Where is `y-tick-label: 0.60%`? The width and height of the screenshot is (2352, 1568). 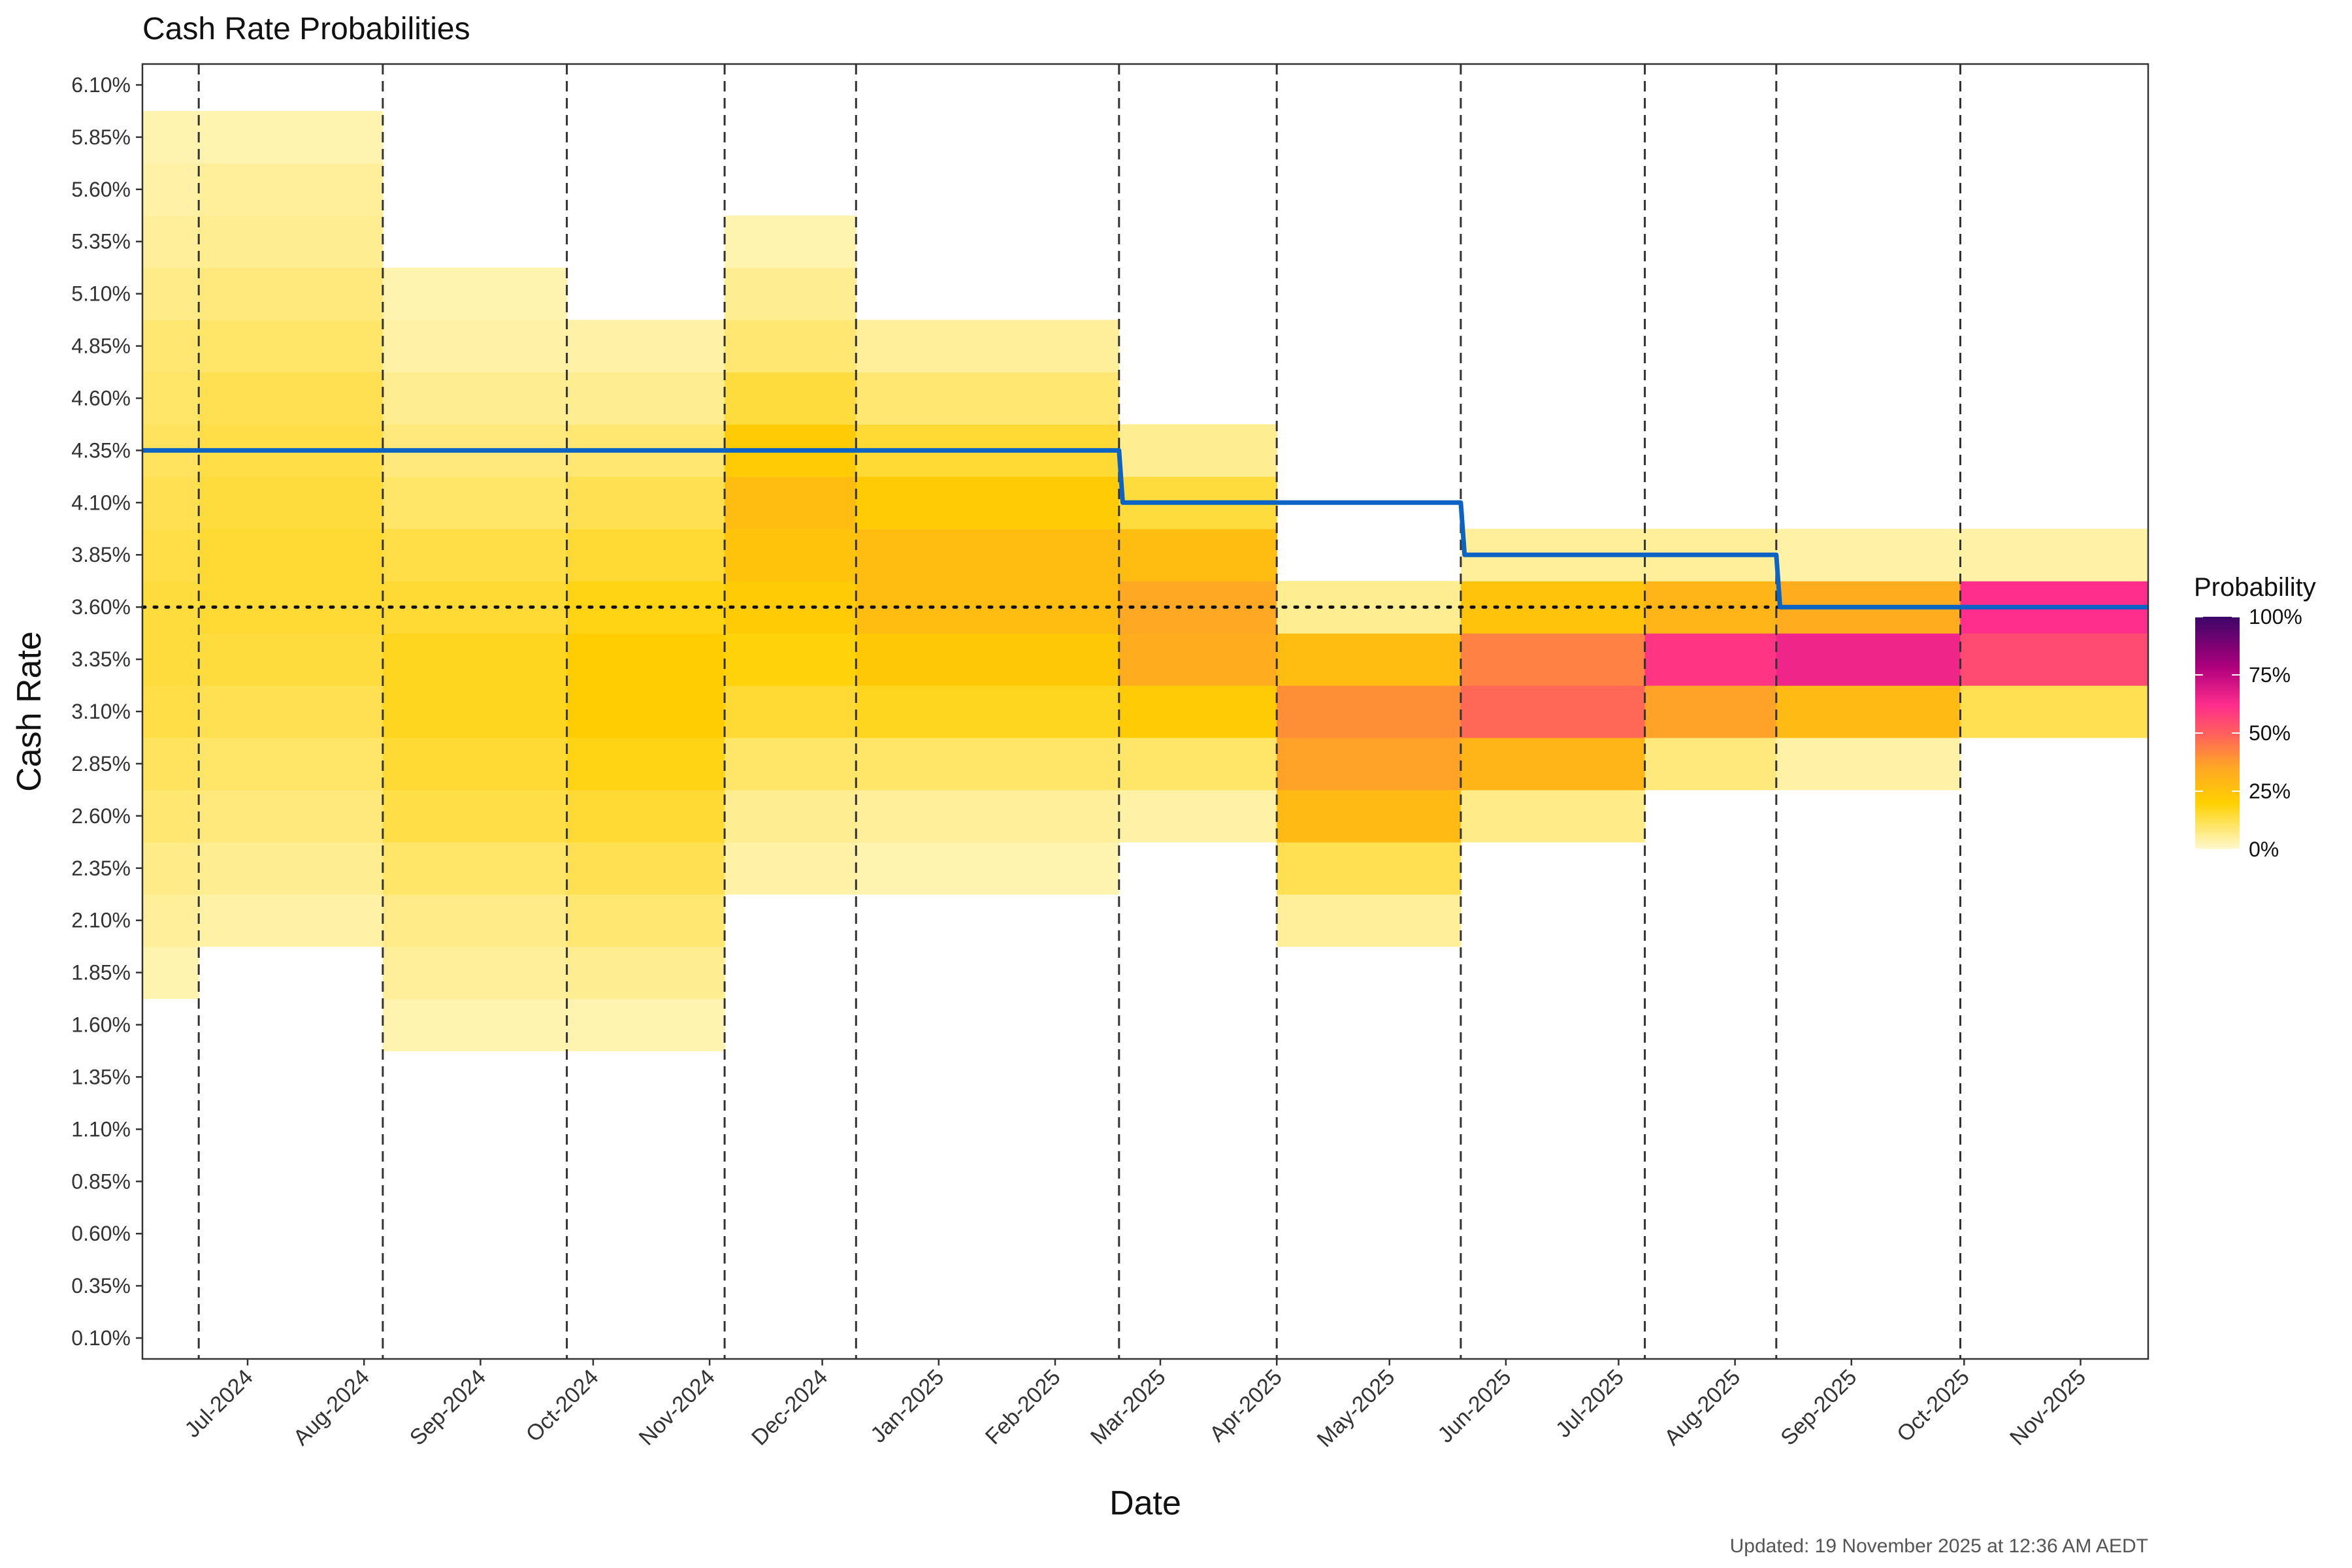
y-tick-label: 0.60% is located at coordinates (101, 1233).